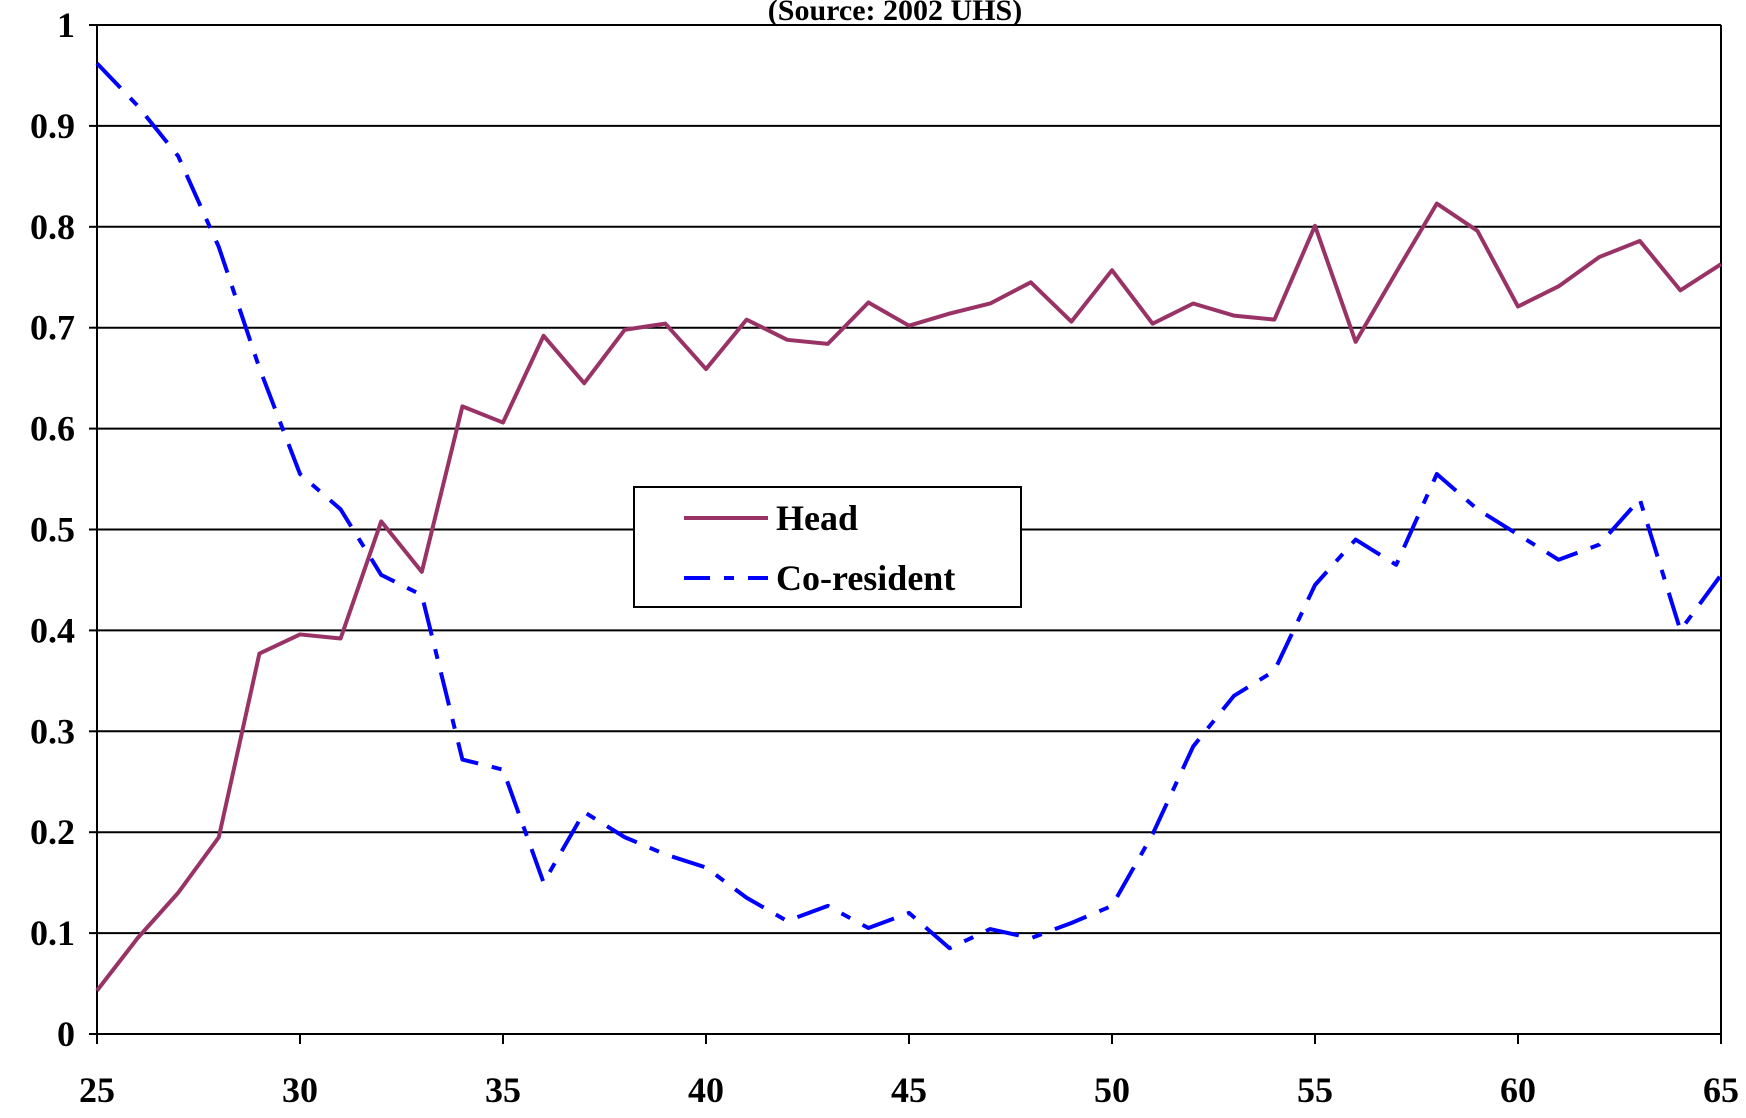 This screenshot has width=1746, height=1118. Describe the element at coordinates (66, 1034) in the screenshot. I see `y-tick-label: 0` at that location.